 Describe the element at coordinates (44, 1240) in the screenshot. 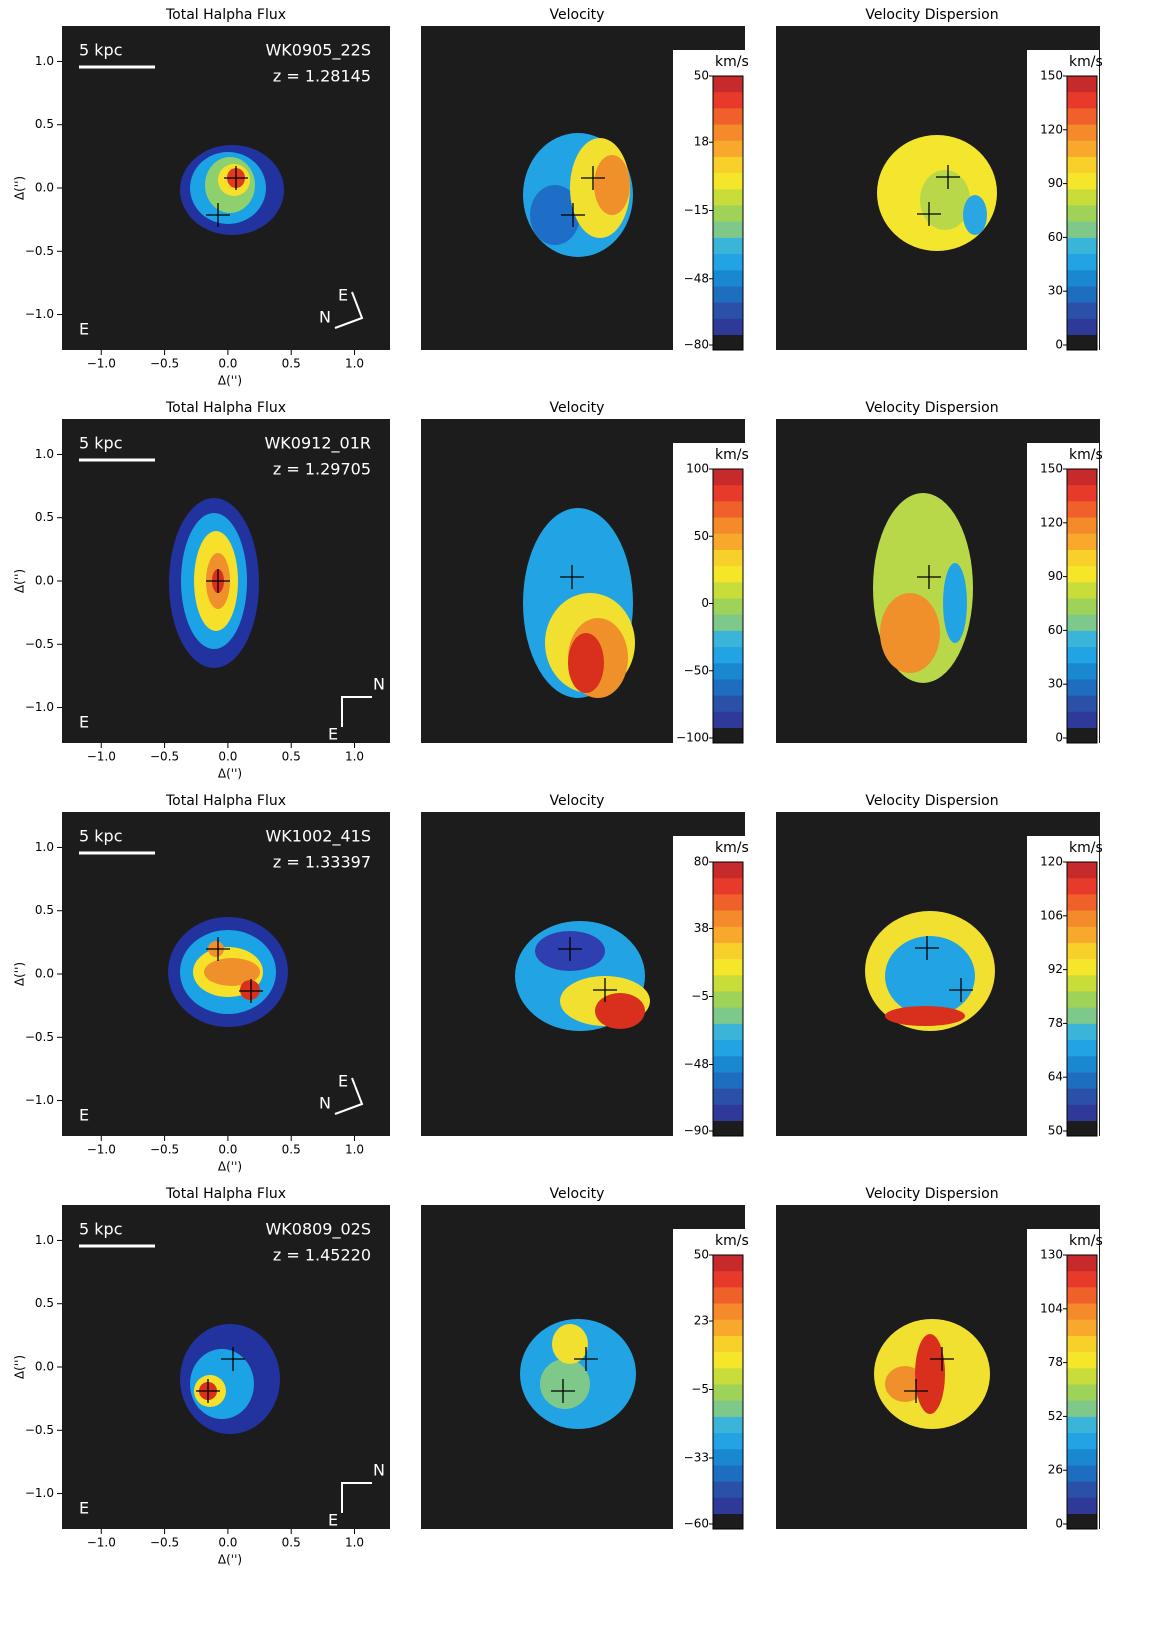

I see `y-tick-label: 1.0` at that location.